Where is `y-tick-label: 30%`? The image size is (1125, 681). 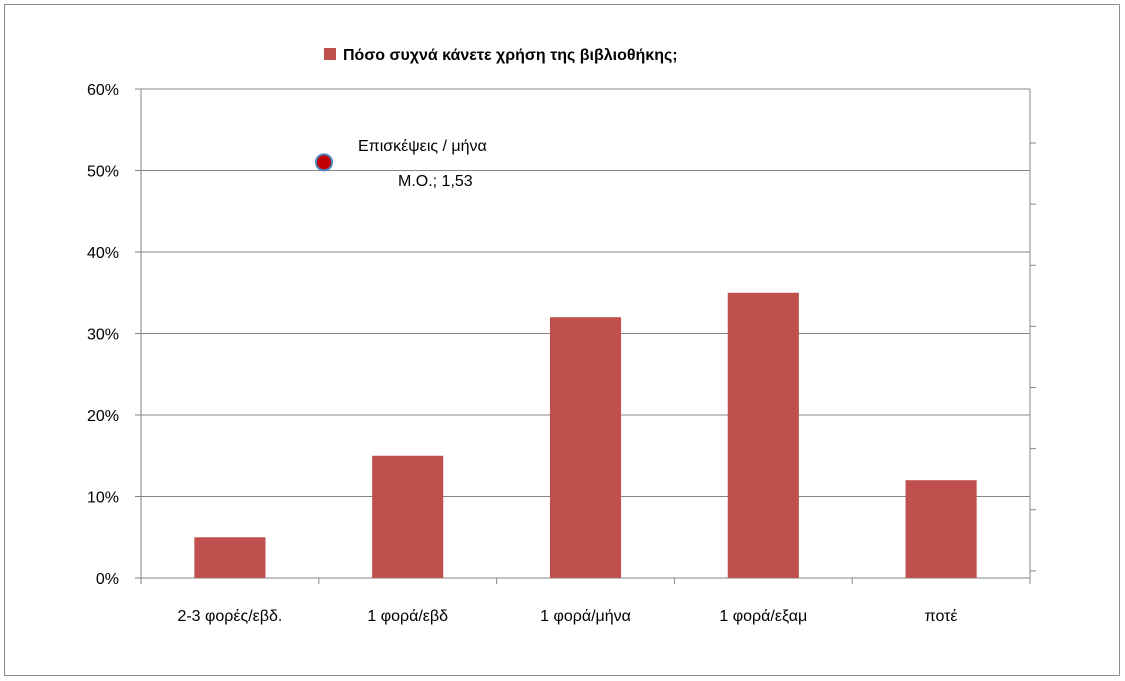 y-tick-label: 30% is located at coordinates (103, 335).